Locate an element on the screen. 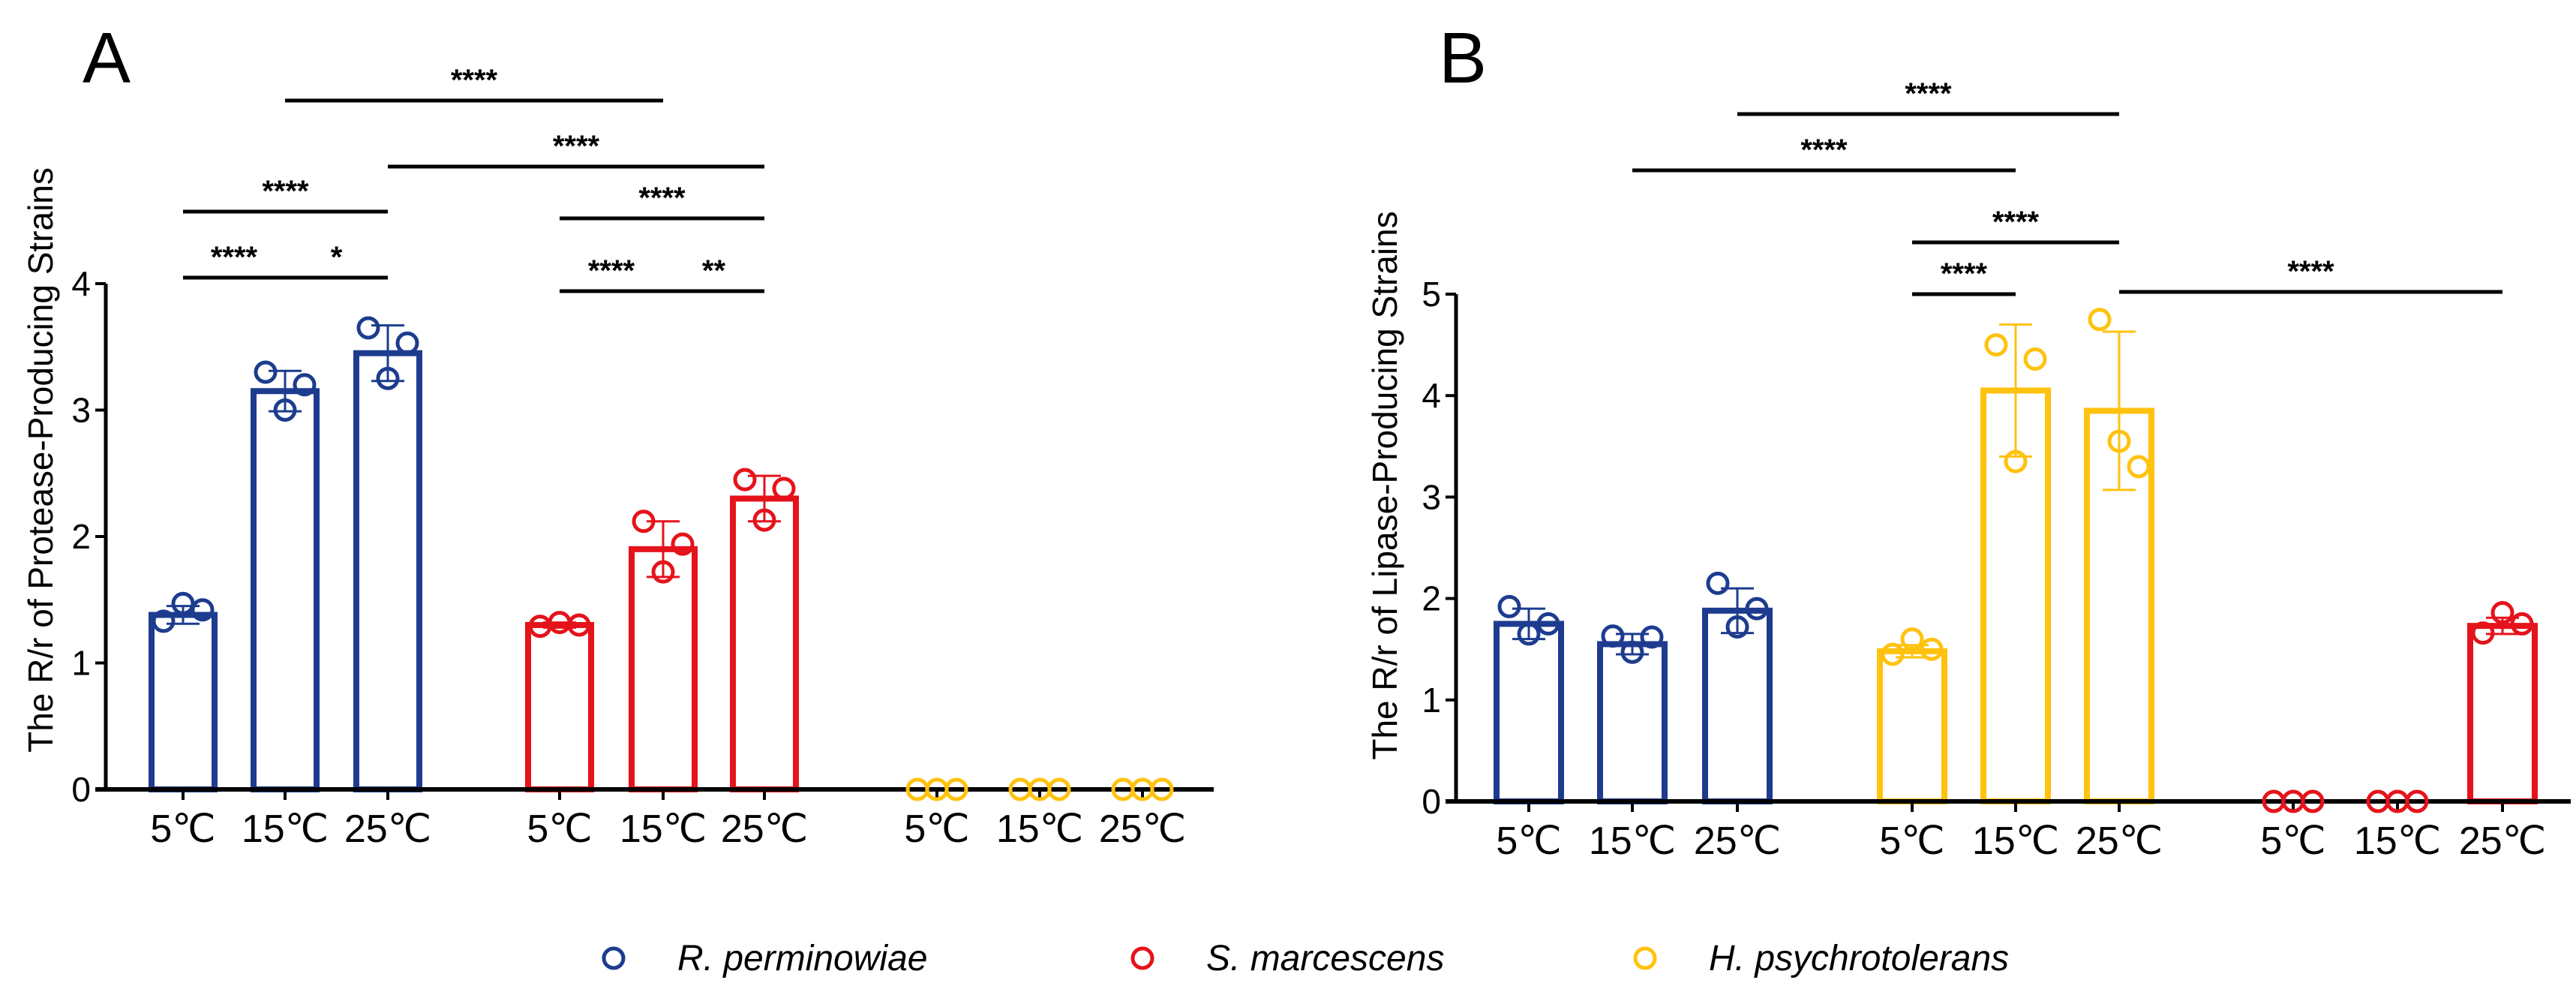 The width and height of the screenshot is (2576, 989). y-tick-label: 5 is located at coordinates (1431, 295).